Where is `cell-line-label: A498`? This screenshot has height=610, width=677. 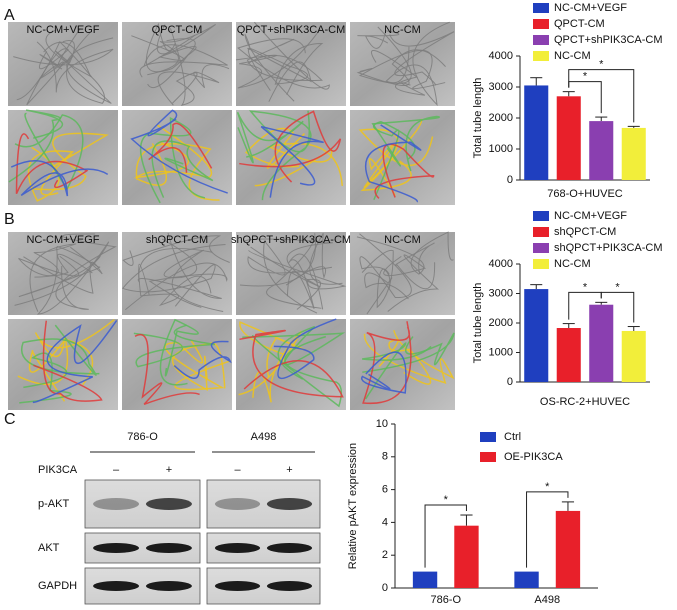 cell-line-label: A498 is located at coordinates (264, 437).